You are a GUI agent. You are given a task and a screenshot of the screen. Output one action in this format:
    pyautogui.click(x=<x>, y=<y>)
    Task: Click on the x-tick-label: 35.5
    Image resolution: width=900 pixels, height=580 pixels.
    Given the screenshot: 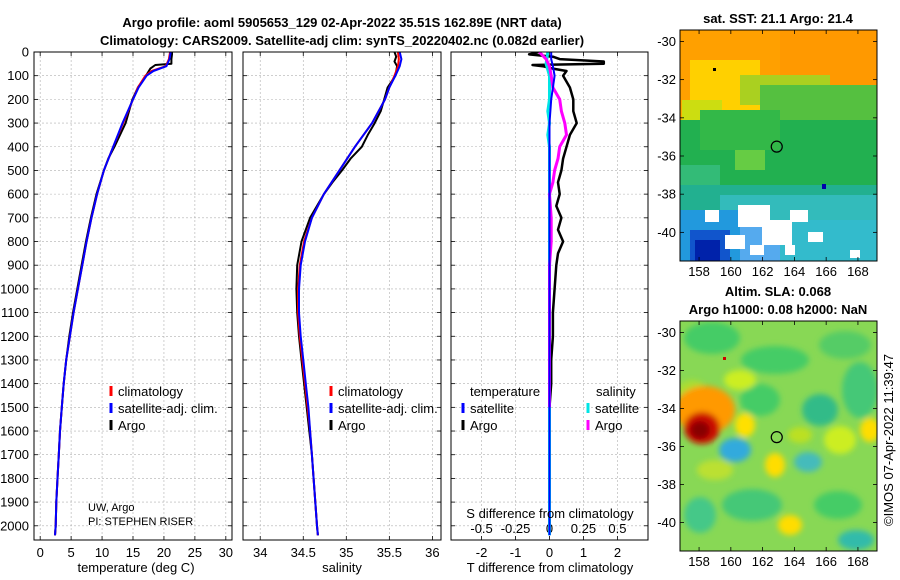 What is the action you would take?
    pyautogui.click(x=389, y=552)
    